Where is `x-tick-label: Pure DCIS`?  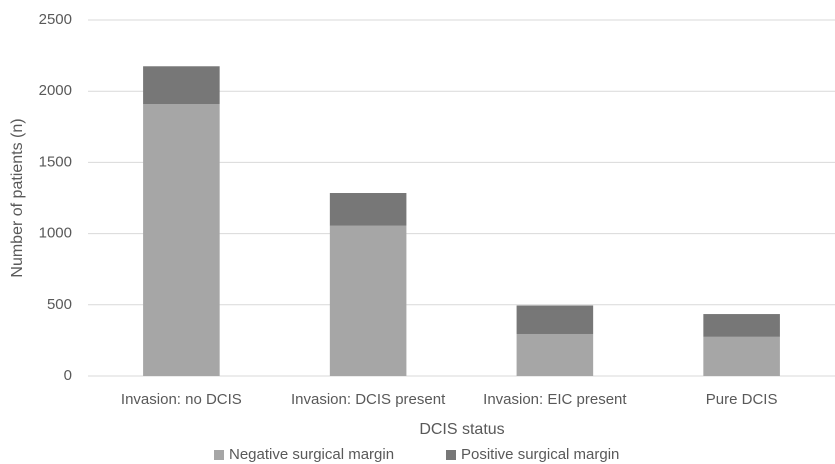 x-tick-label: Pure DCIS is located at coordinates (742, 399).